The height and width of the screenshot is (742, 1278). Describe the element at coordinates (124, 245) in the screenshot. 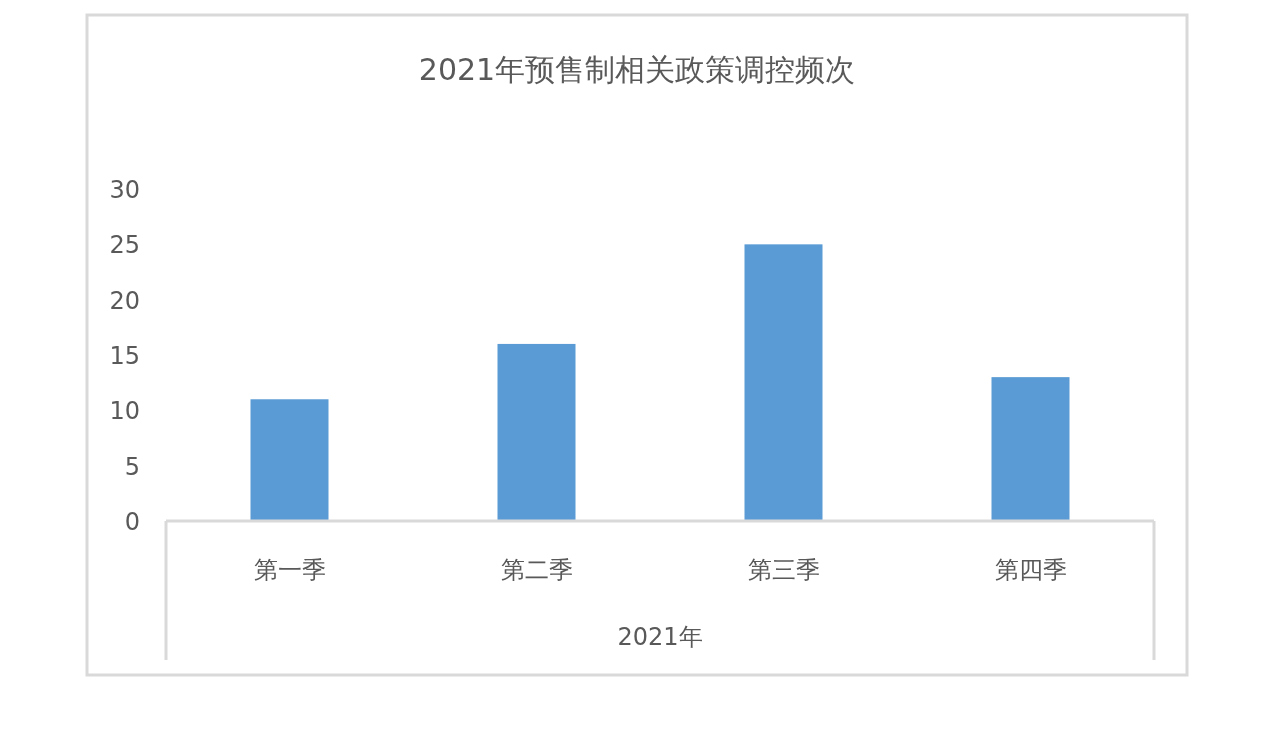

I see `y-tick-label: 25` at that location.